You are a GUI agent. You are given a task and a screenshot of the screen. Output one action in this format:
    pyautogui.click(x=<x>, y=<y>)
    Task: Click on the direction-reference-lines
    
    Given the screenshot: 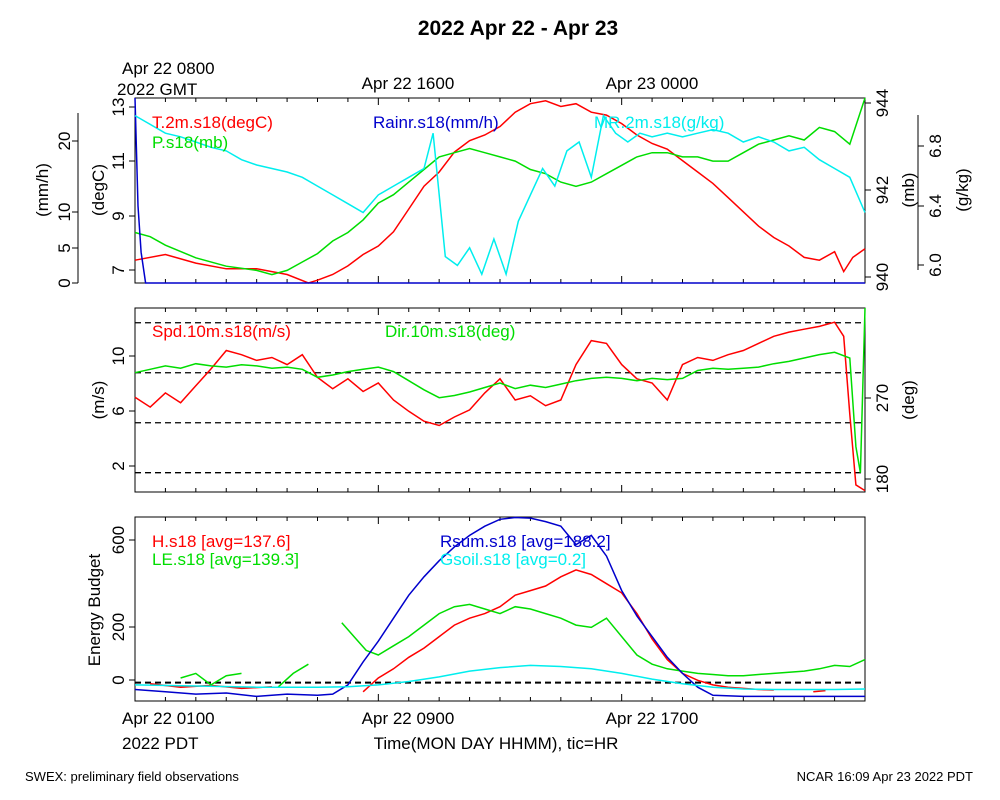 What is the action you would take?
    pyautogui.click(x=500, y=398)
    